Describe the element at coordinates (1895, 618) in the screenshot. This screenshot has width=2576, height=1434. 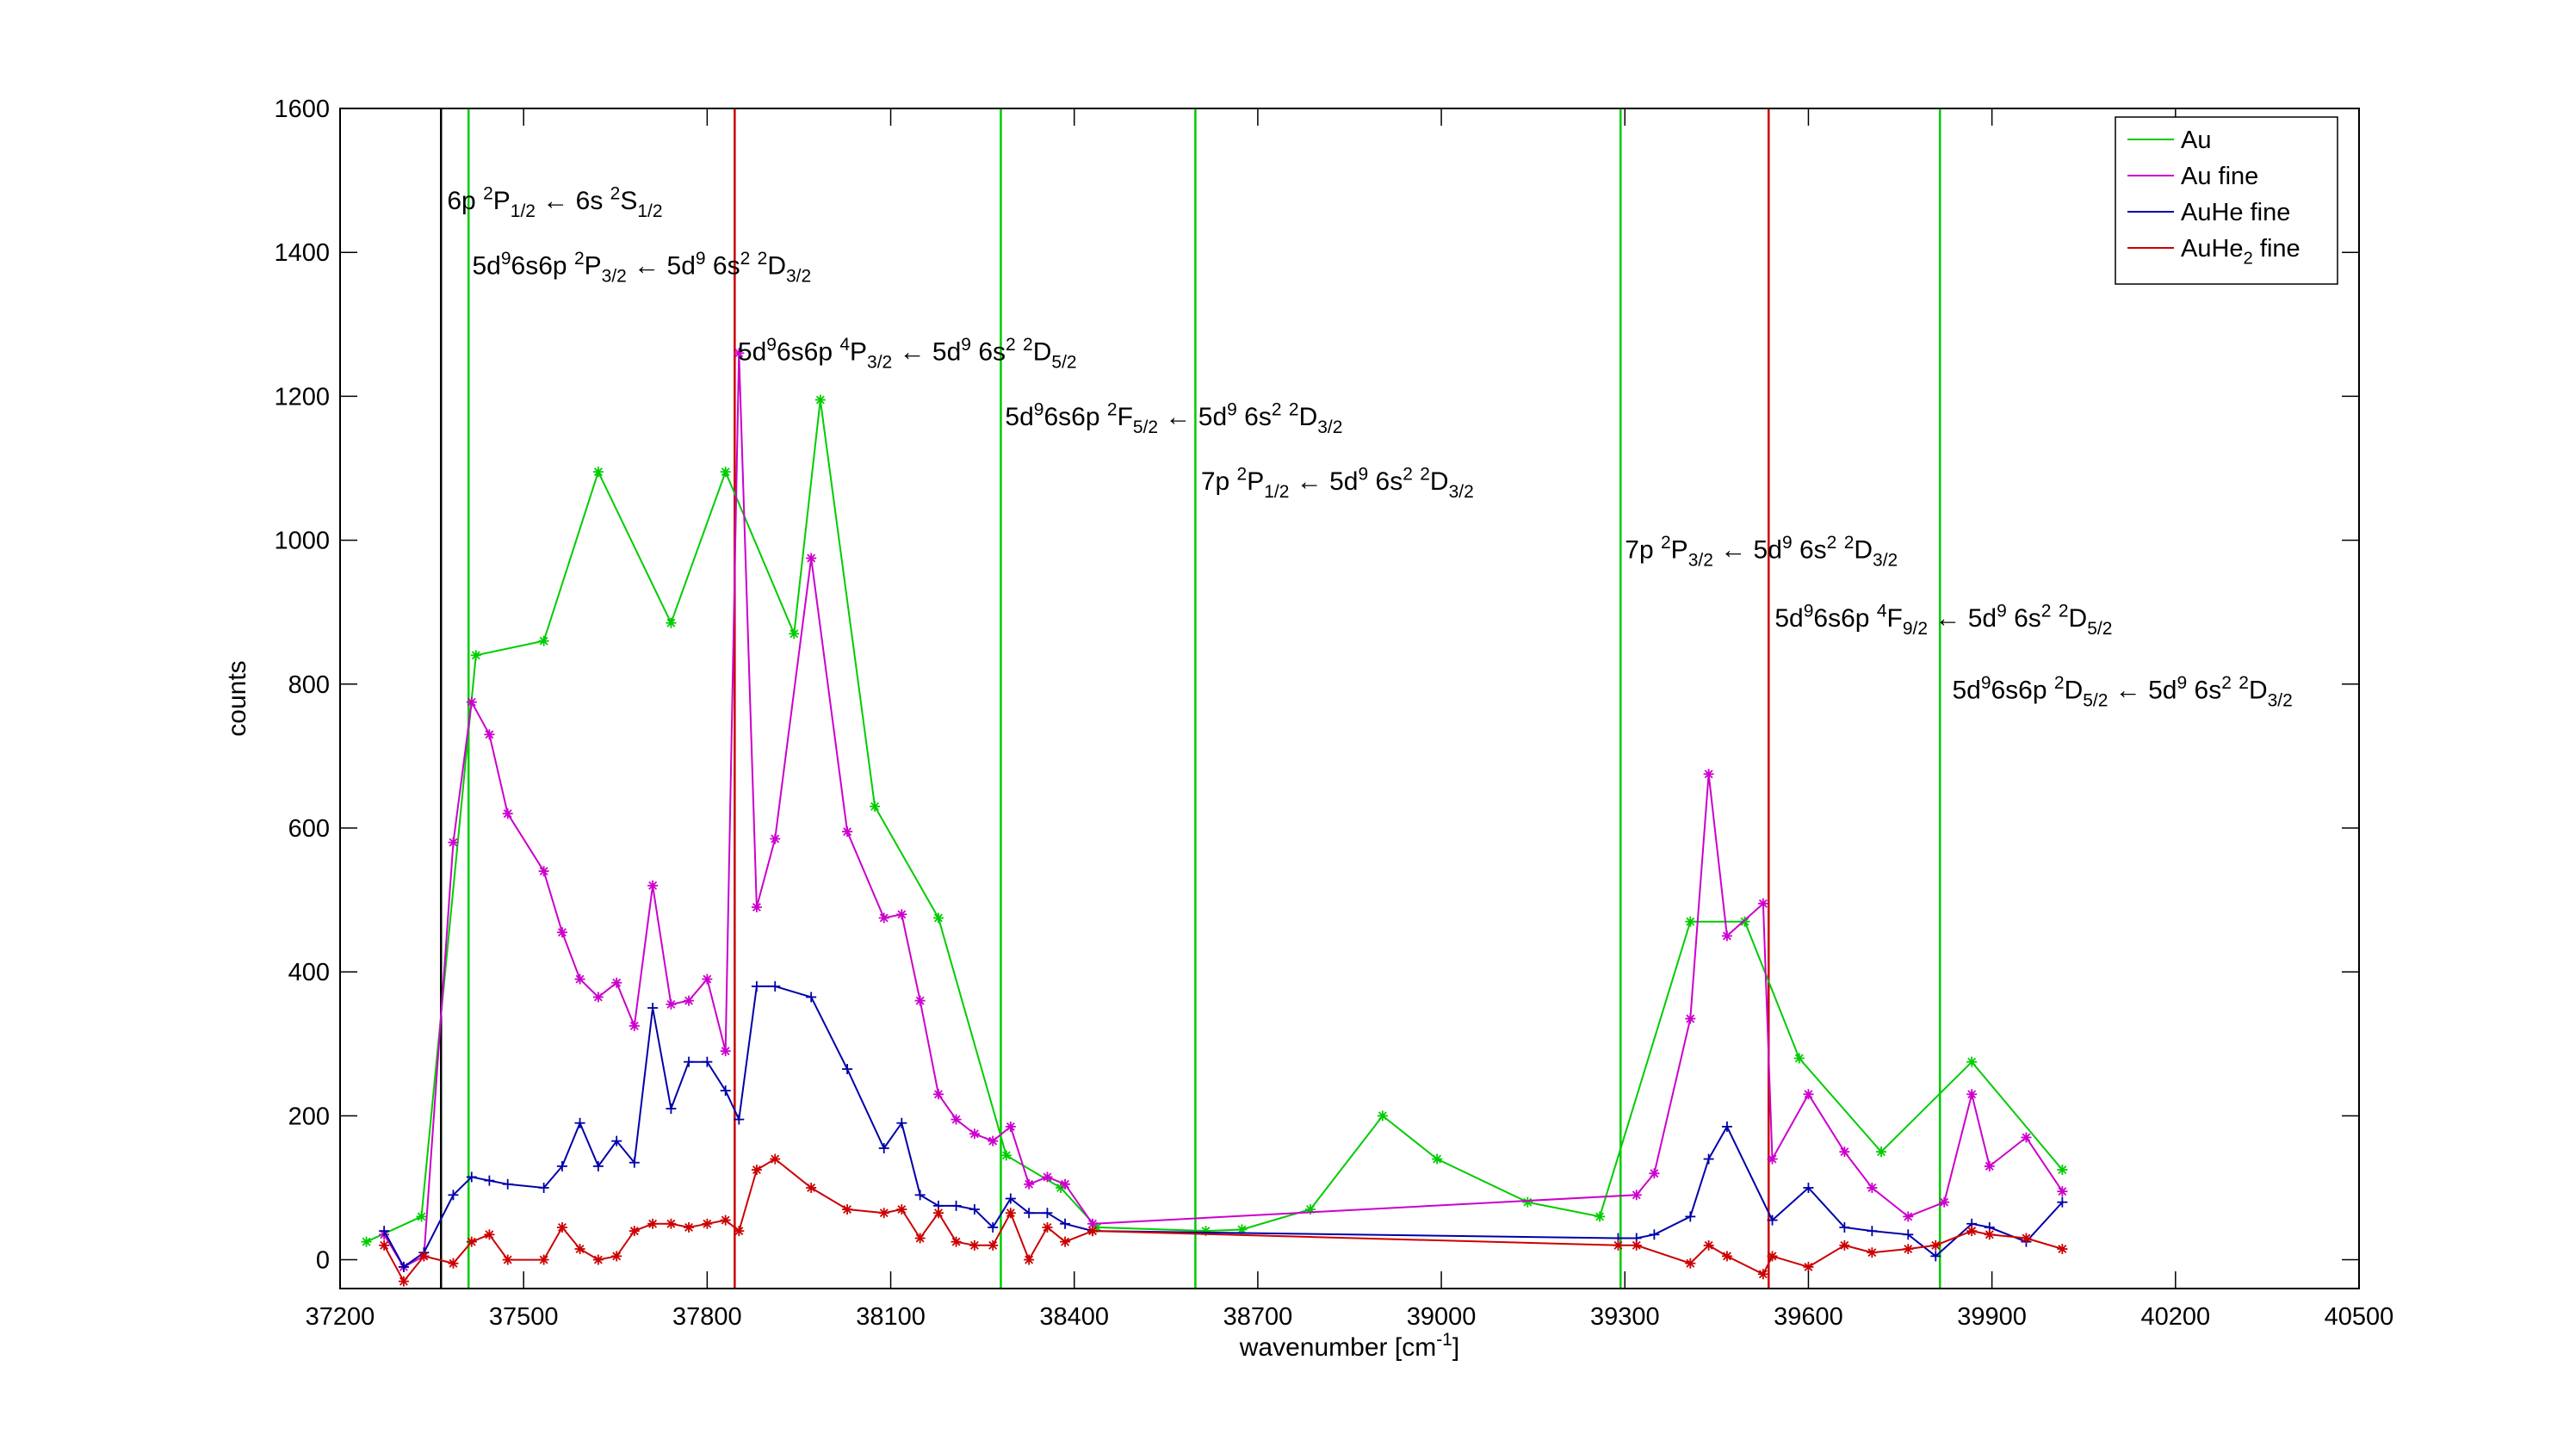
I see `transition-label-part: F` at that location.